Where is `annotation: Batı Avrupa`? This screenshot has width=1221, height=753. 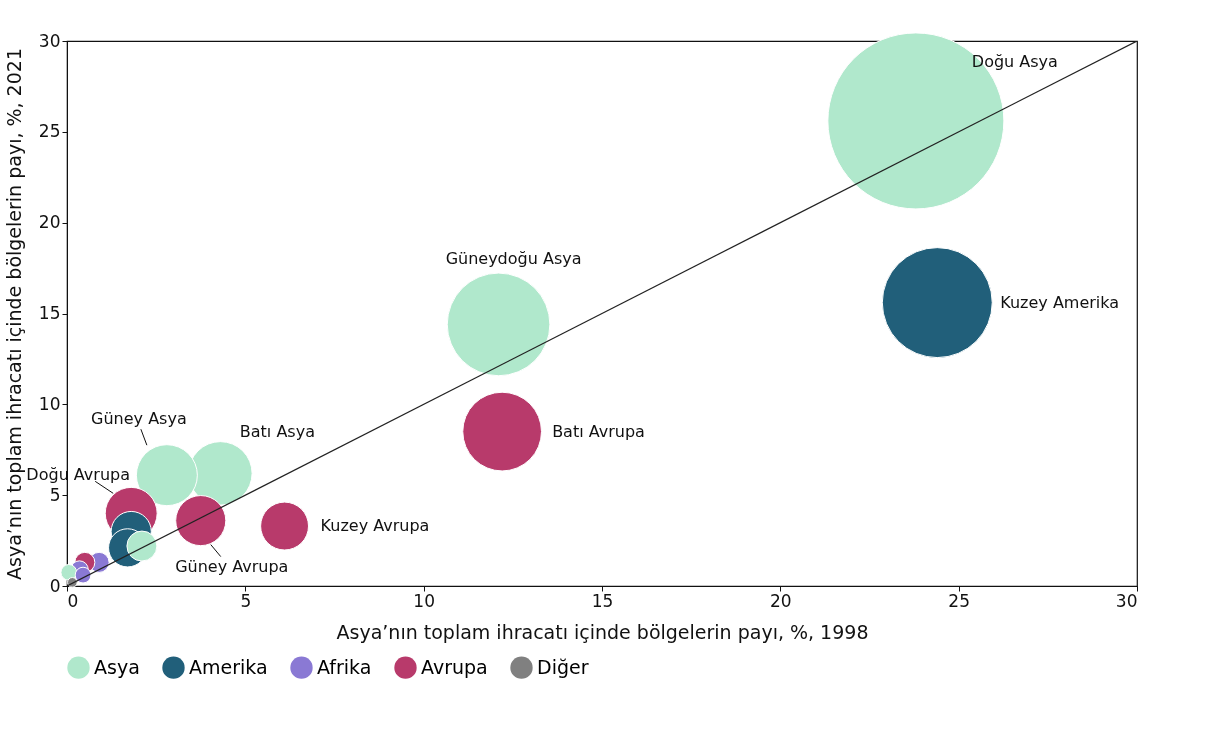 annotation: Batı Avrupa is located at coordinates (598, 431).